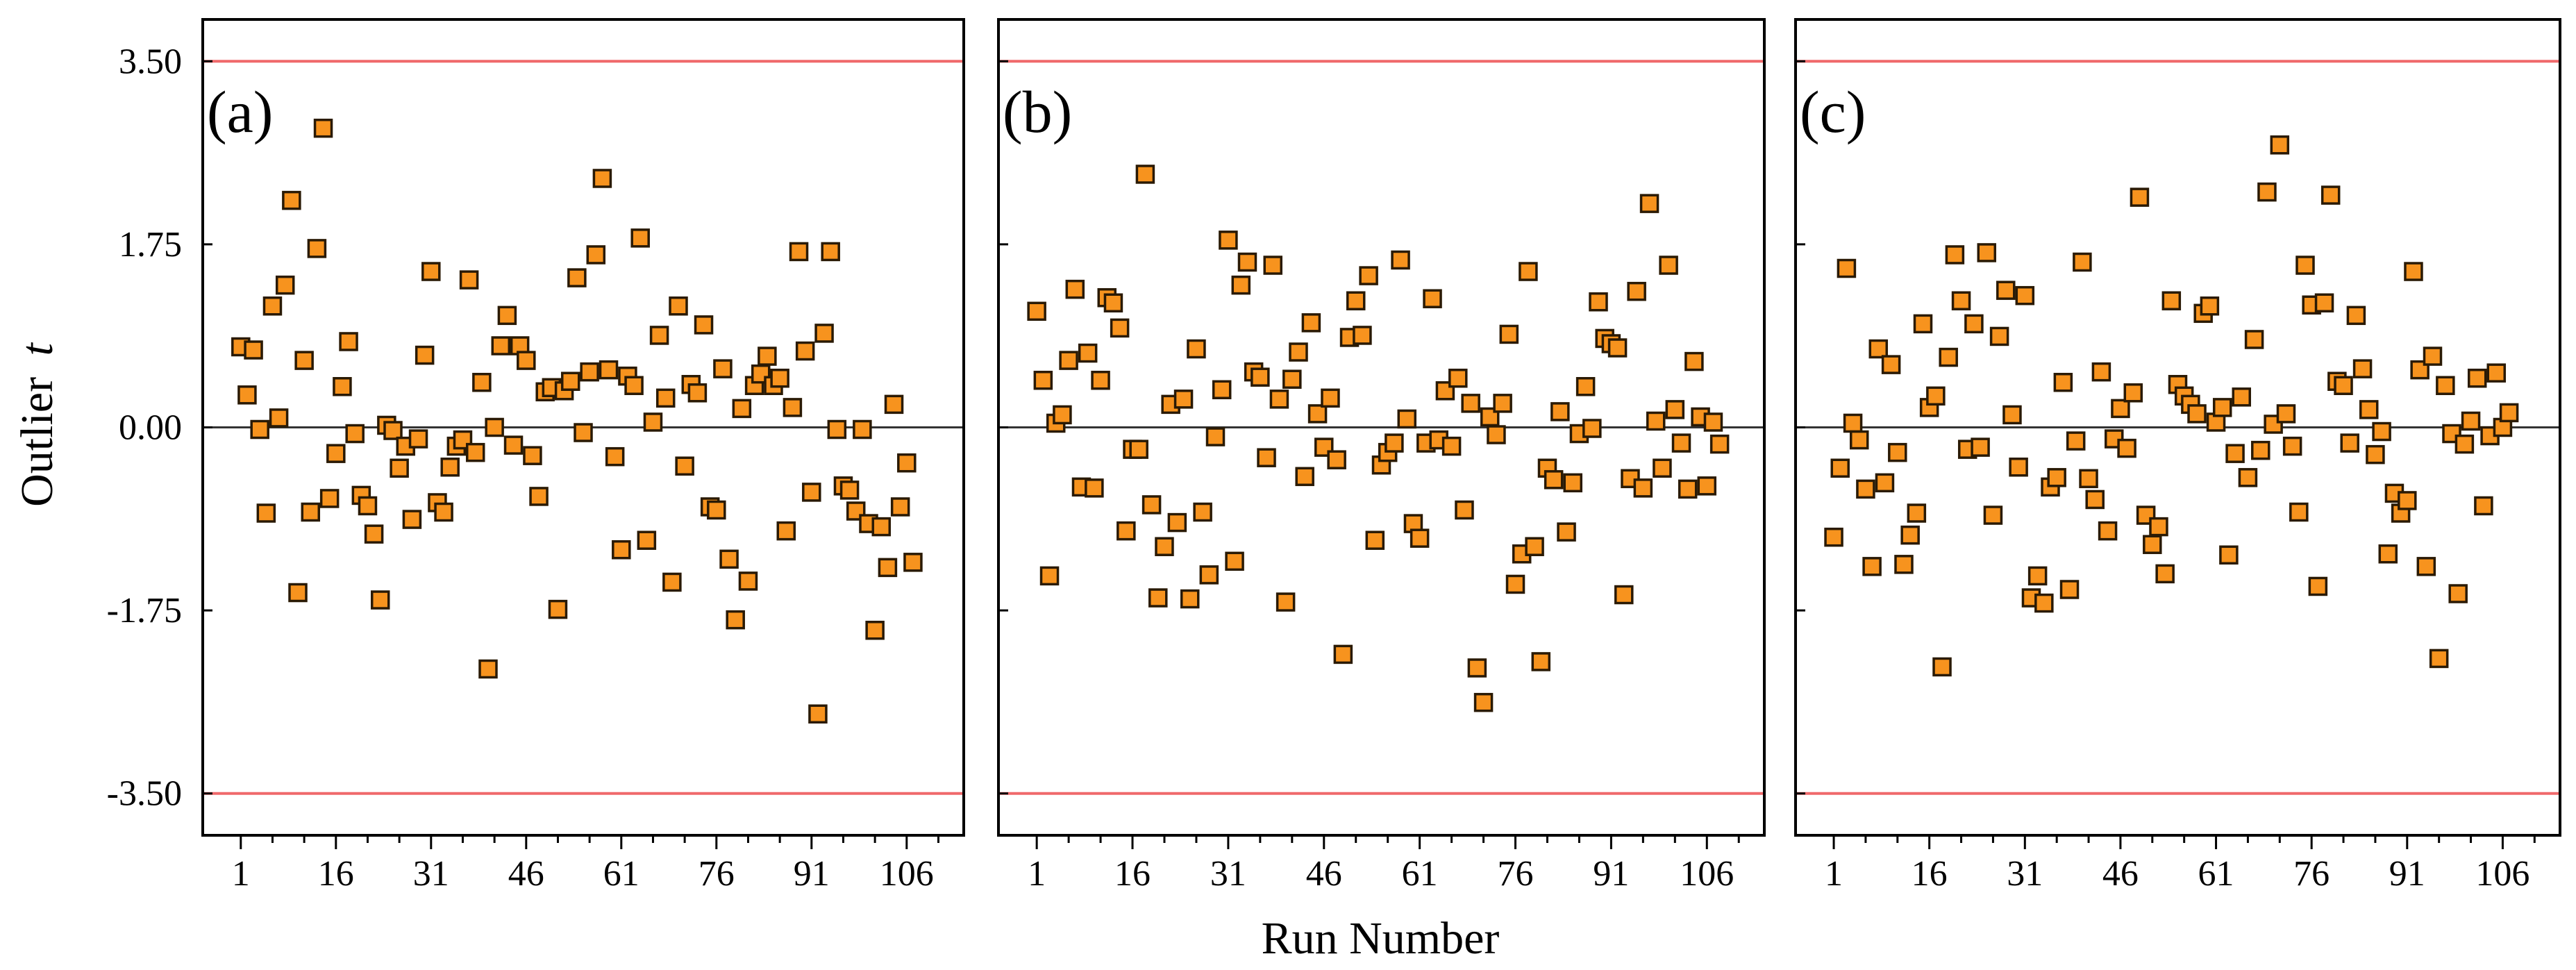 The width and height of the screenshot is (2576, 970). Describe the element at coordinates (1132, 874) in the screenshot. I see `panel-b-x-tick-label-16: 16` at that location.